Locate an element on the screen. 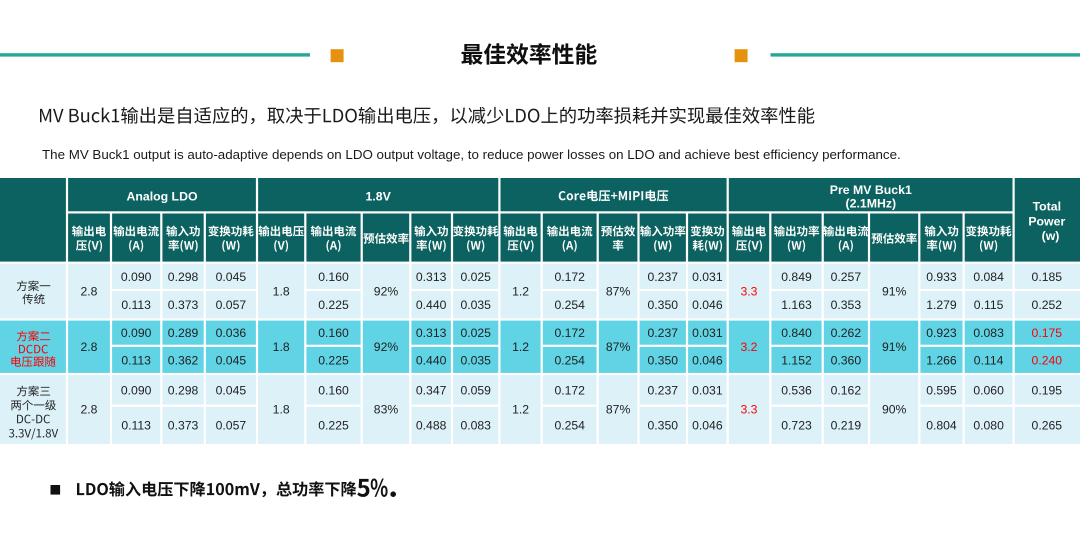 Image resolution: width=1080 pixels, height=533 pixels. svg-text: 0.262 is located at coordinates (846, 333).